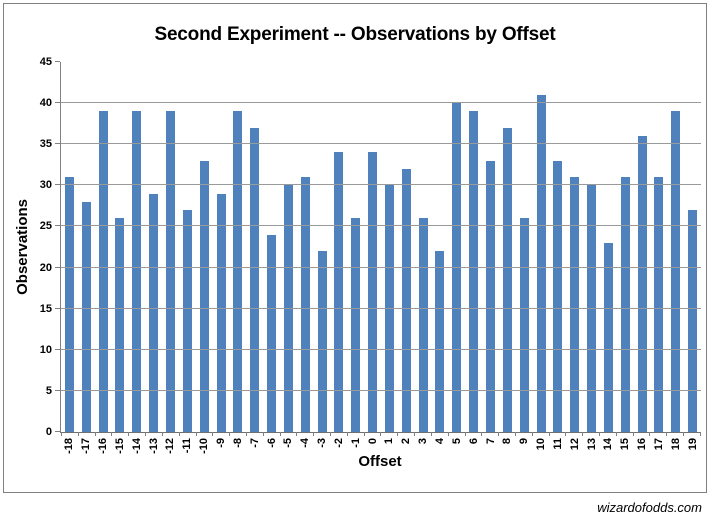 The width and height of the screenshot is (715, 527). I want to click on x-tick-label: 10, so click(541, 444).